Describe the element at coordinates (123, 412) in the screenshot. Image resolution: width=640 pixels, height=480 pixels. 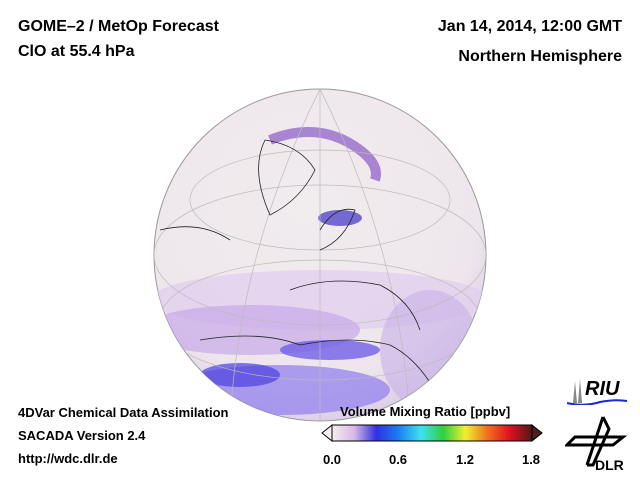
I see `footer-line1: 4DVar Chemical Data Assimilation` at that location.